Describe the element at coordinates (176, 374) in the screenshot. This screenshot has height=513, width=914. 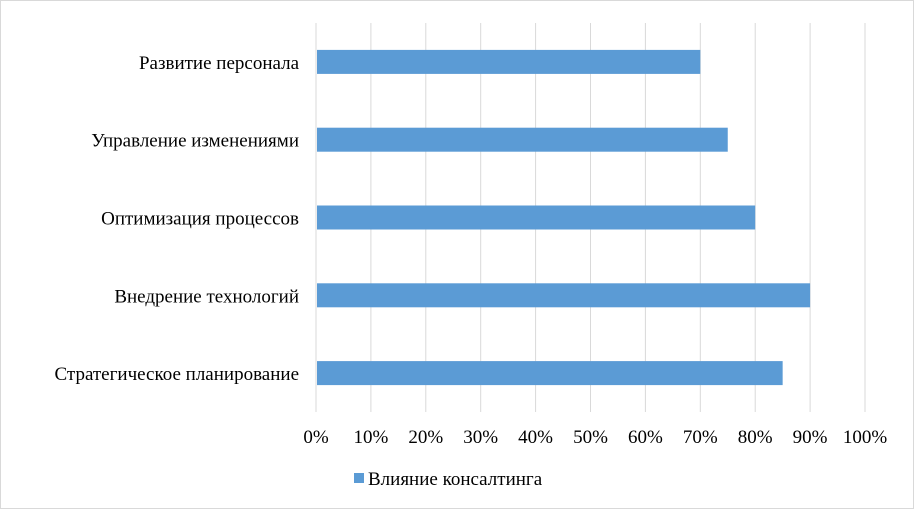
I see `category-label: Стратегическое планирование` at that location.